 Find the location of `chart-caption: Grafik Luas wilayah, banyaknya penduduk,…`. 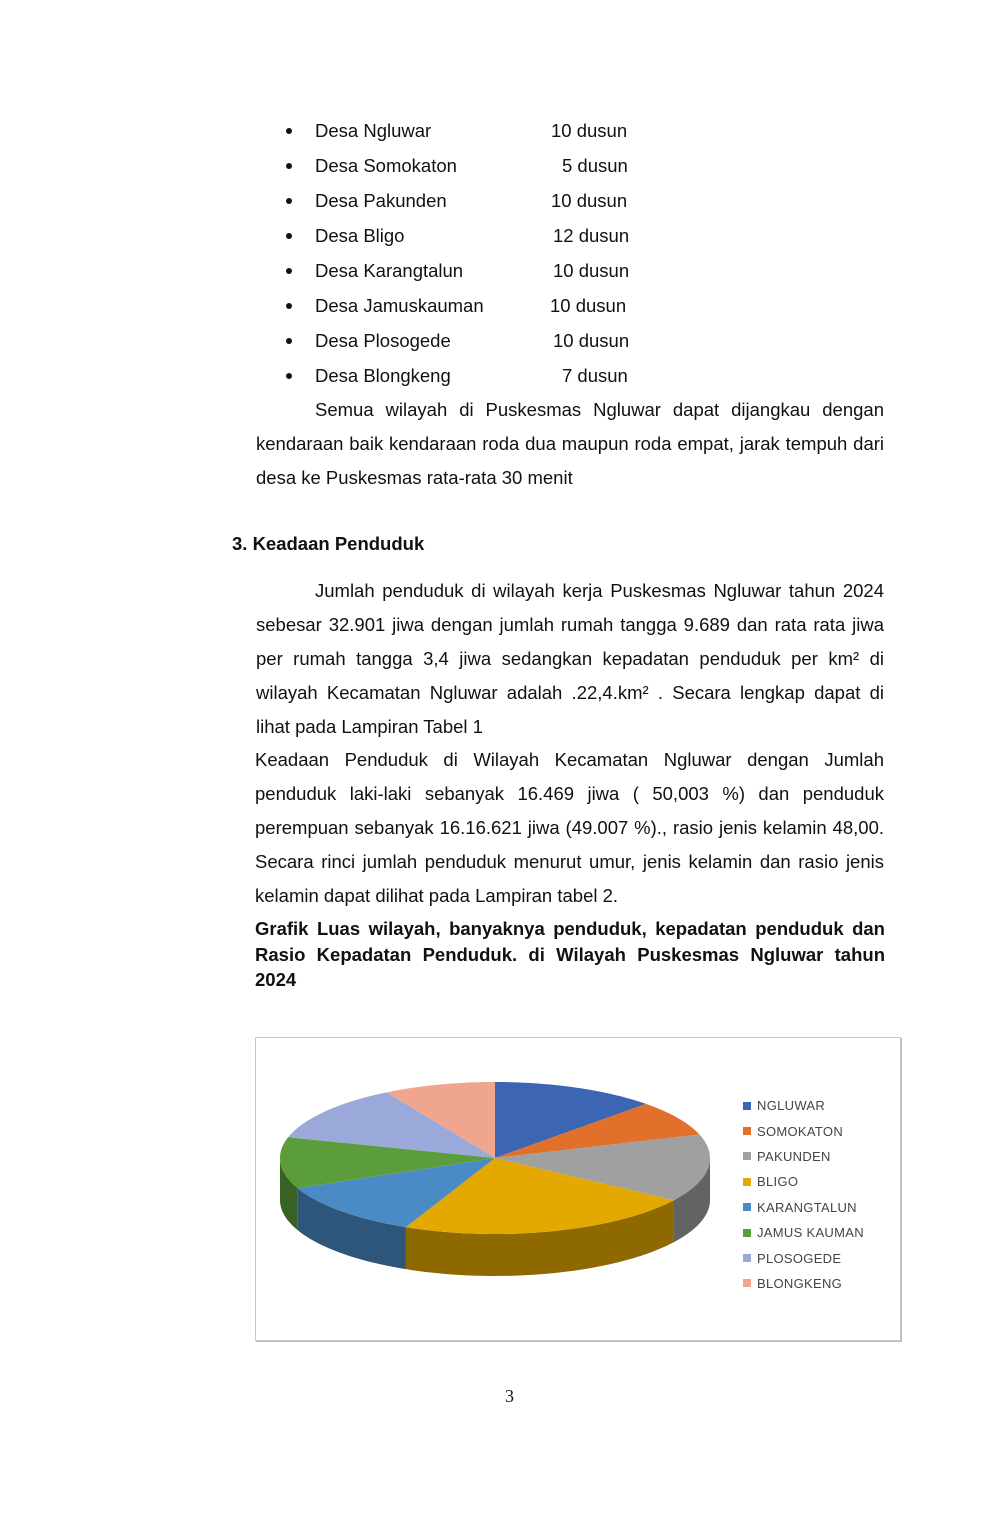

chart-caption: Grafik Luas wilayah, banyaknya penduduk,… is located at coordinates (570, 954).